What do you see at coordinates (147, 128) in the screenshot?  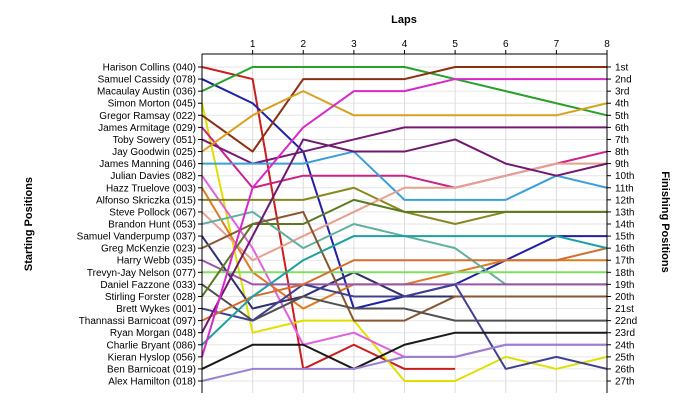 I see `starting-position-label: James Armitage (029)` at bounding box center [147, 128].